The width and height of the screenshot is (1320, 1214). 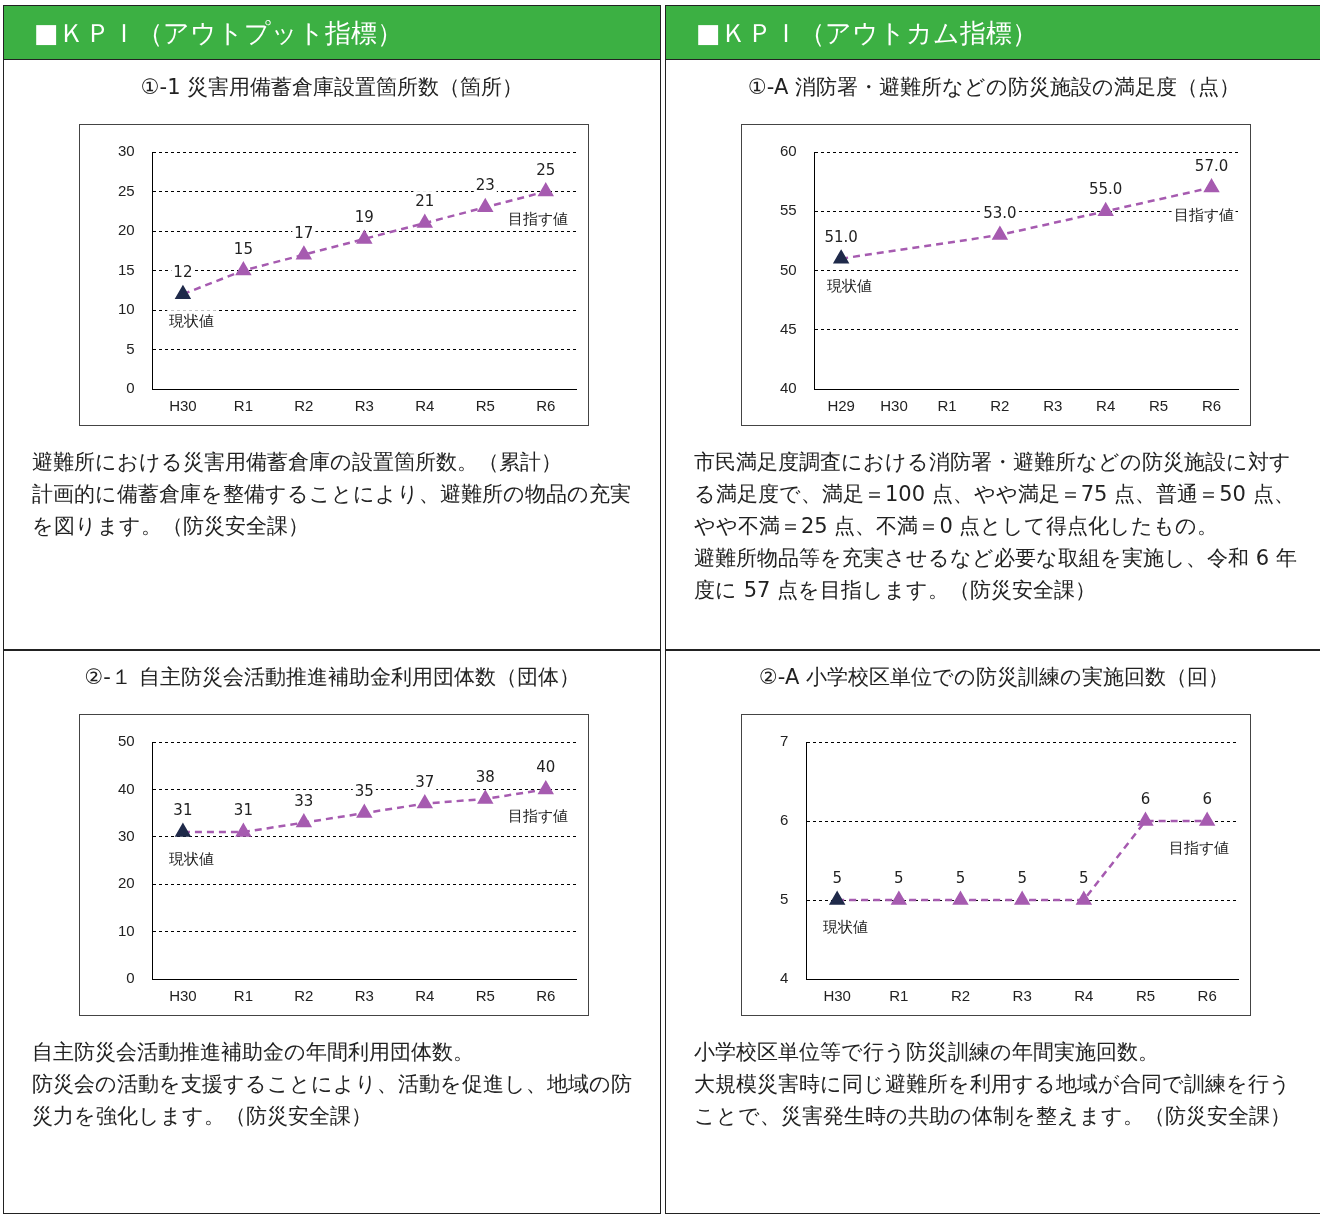 What do you see at coordinates (243, 248) in the screenshot?
I see `data-label: 15` at bounding box center [243, 248].